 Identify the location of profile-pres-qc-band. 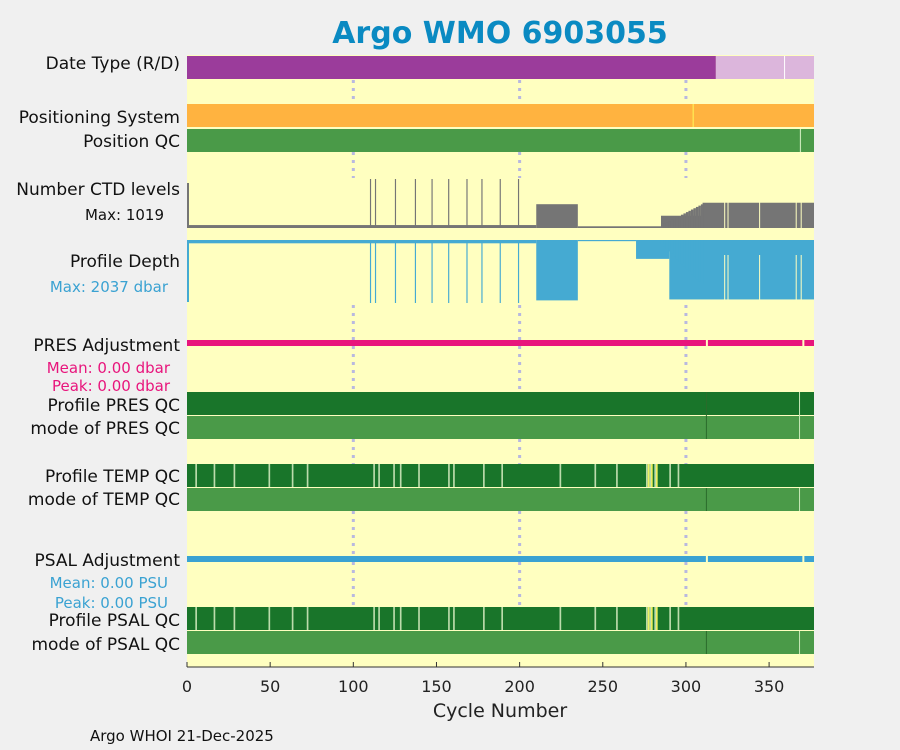
(500, 403).